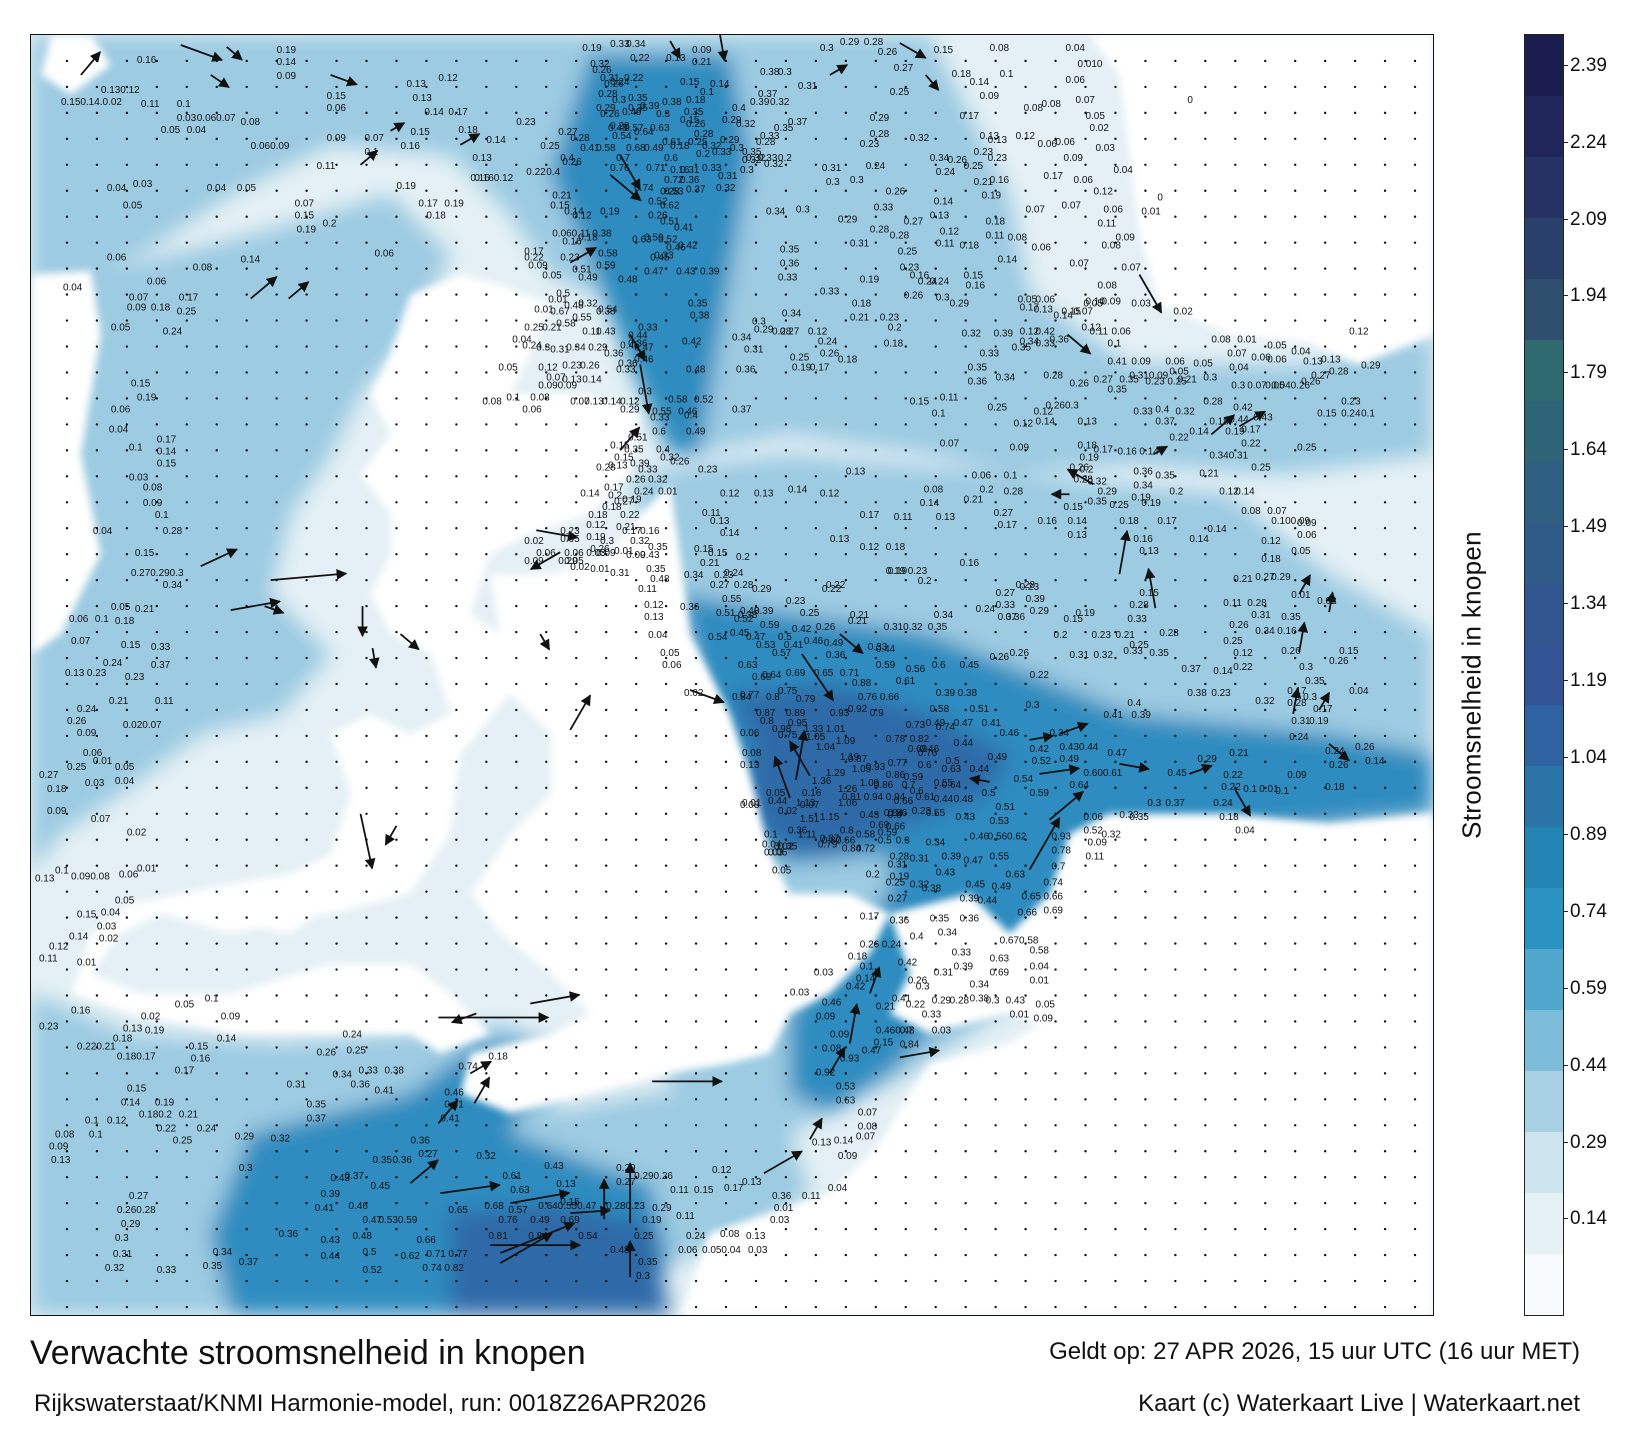  Describe the element at coordinates (846, 1100) in the screenshot. I see `speed-label: 0.63` at that location.